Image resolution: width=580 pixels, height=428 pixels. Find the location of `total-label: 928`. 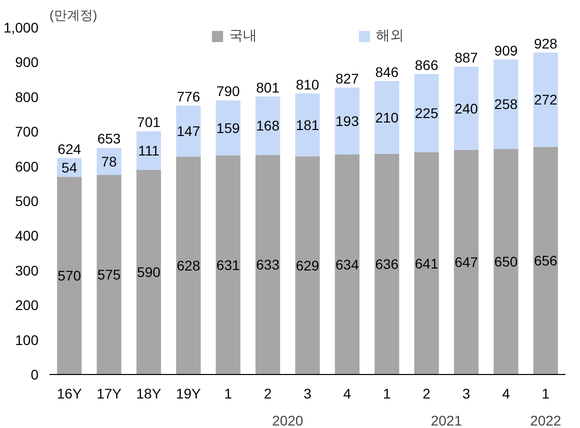

total-label: 928 is located at coordinates (546, 43).